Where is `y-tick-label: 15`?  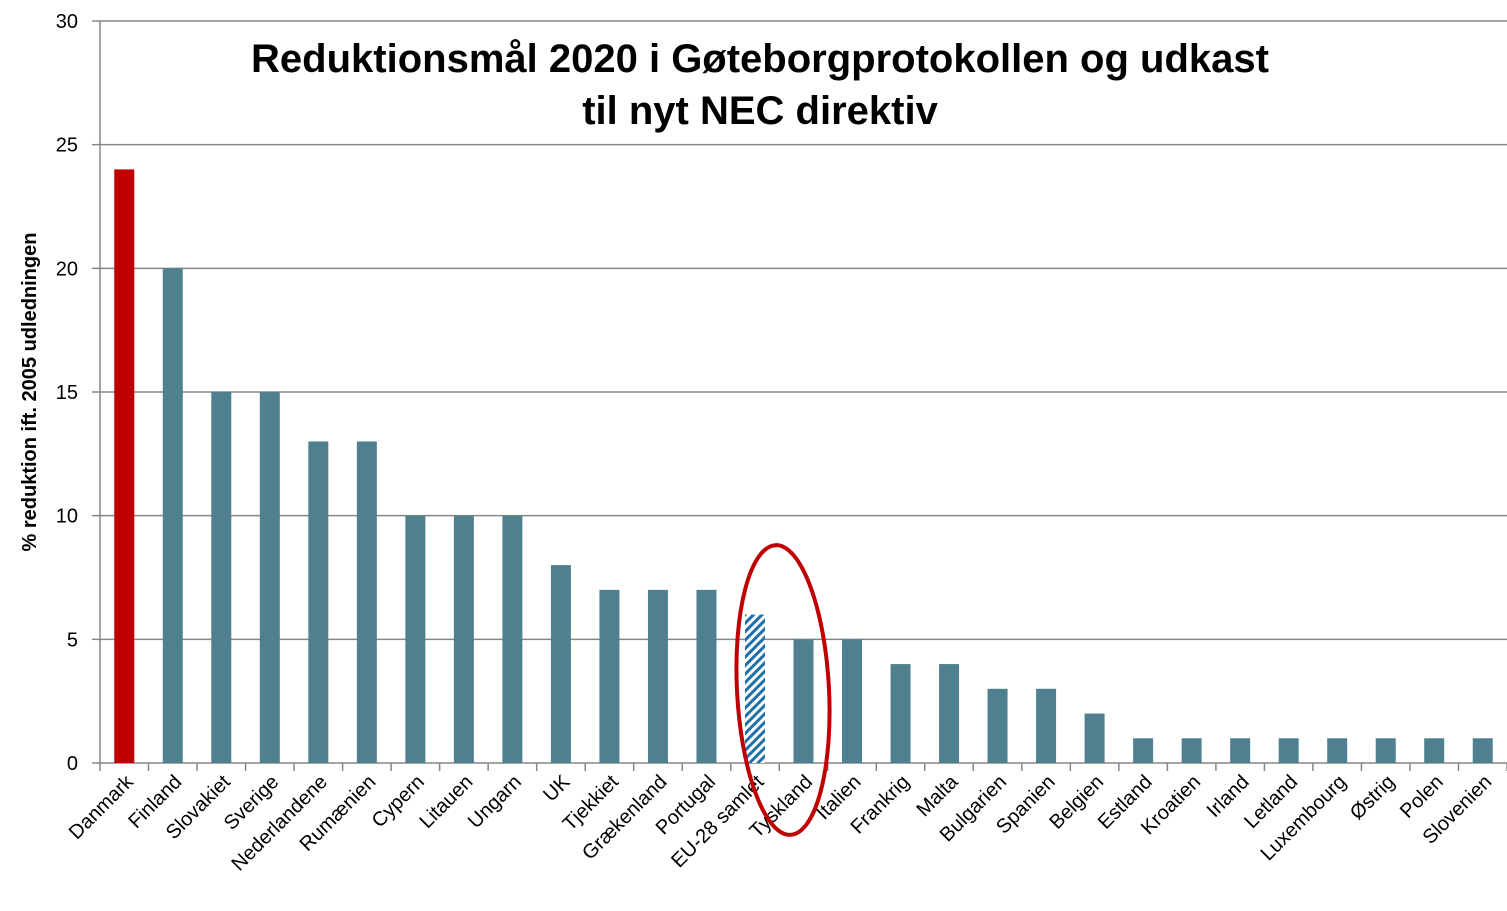
y-tick-label: 15 is located at coordinates (67, 393).